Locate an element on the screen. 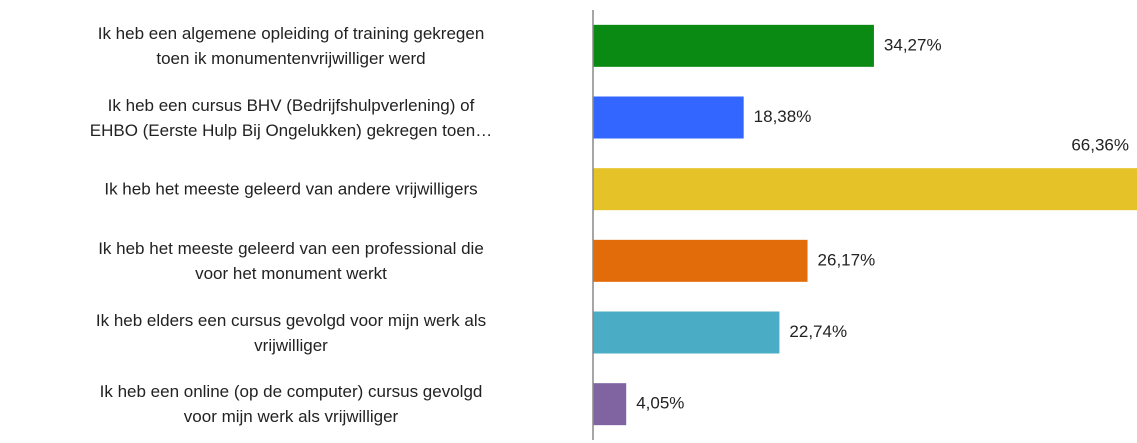  data-label: 18,38% is located at coordinates (783, 116).